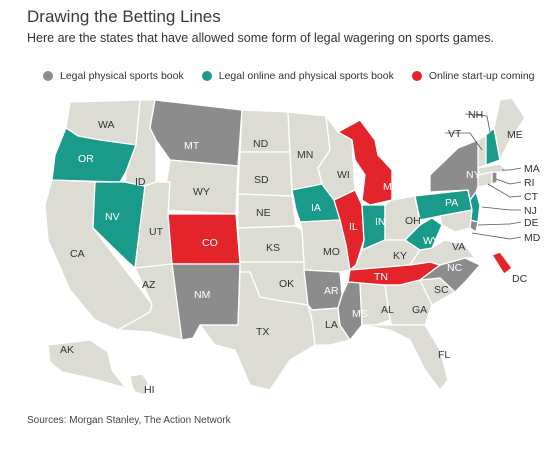  What do you see at coordinates (87, 364) in the screenshot?
I see `state-ak` at bounding box center [87, 364].